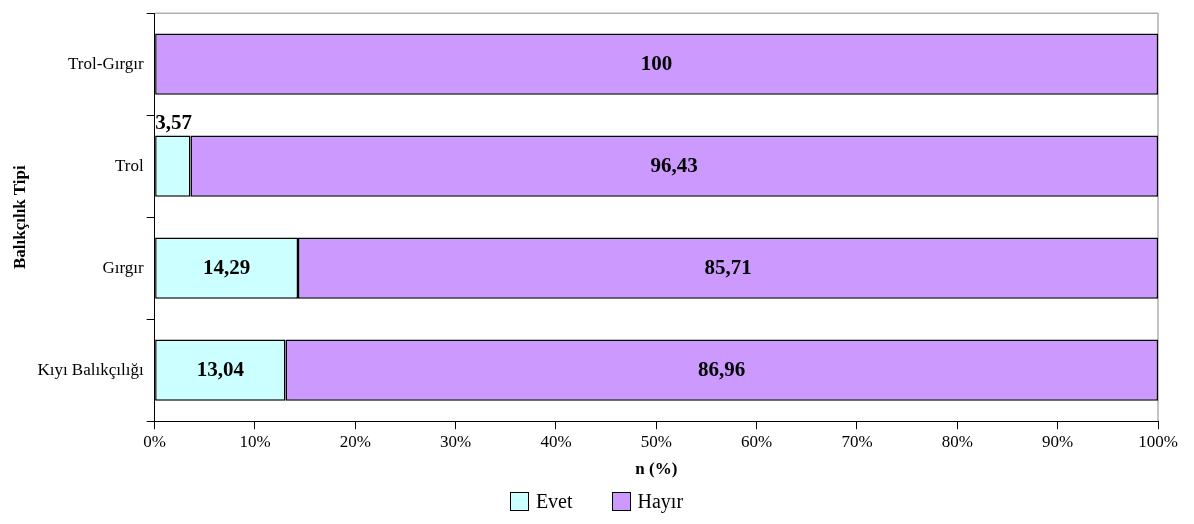 The width and height of the screenshot is (1194, 524). What do you see at coordinates (554, 501) in the screenshot?
I see `legend-label: Evet` at bounding box center [554, 501].